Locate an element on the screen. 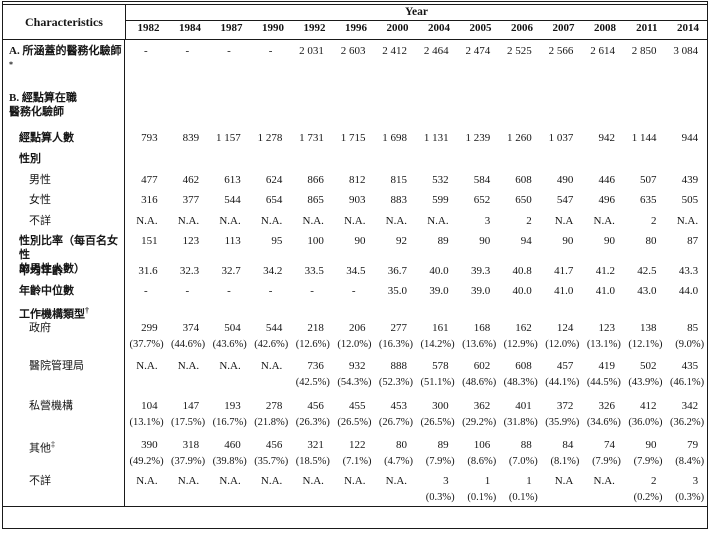 The width and height of the screenshot is (710, 535). cell-value: 278 is located at coordinates (274, 406).